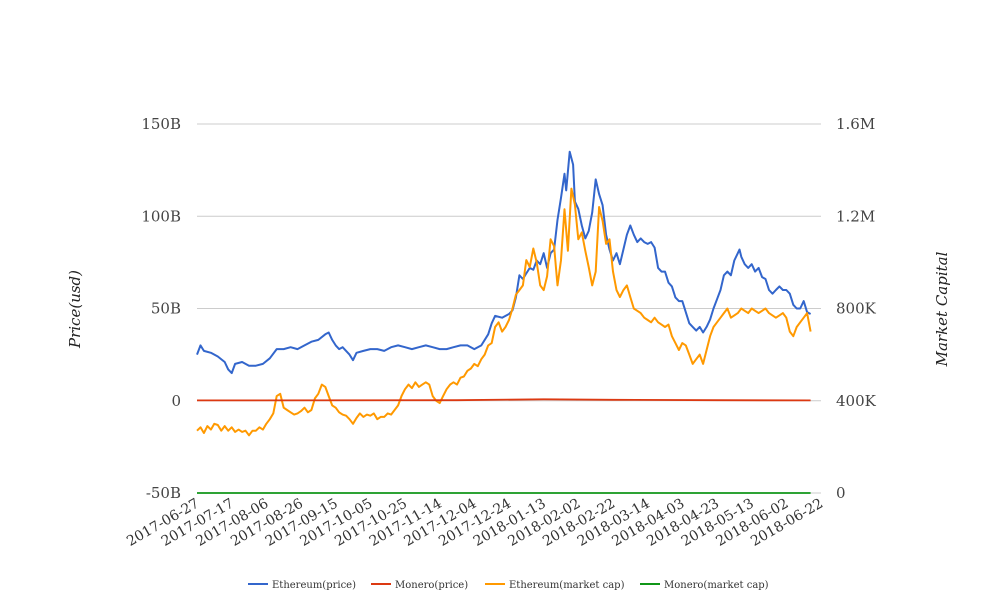 This screenshot has width=1008, height=616. What do you see at coordinates (855, 216) in the screenshot?
I see `right-tick-label: 1.2M` at bounding box center [855, 216].